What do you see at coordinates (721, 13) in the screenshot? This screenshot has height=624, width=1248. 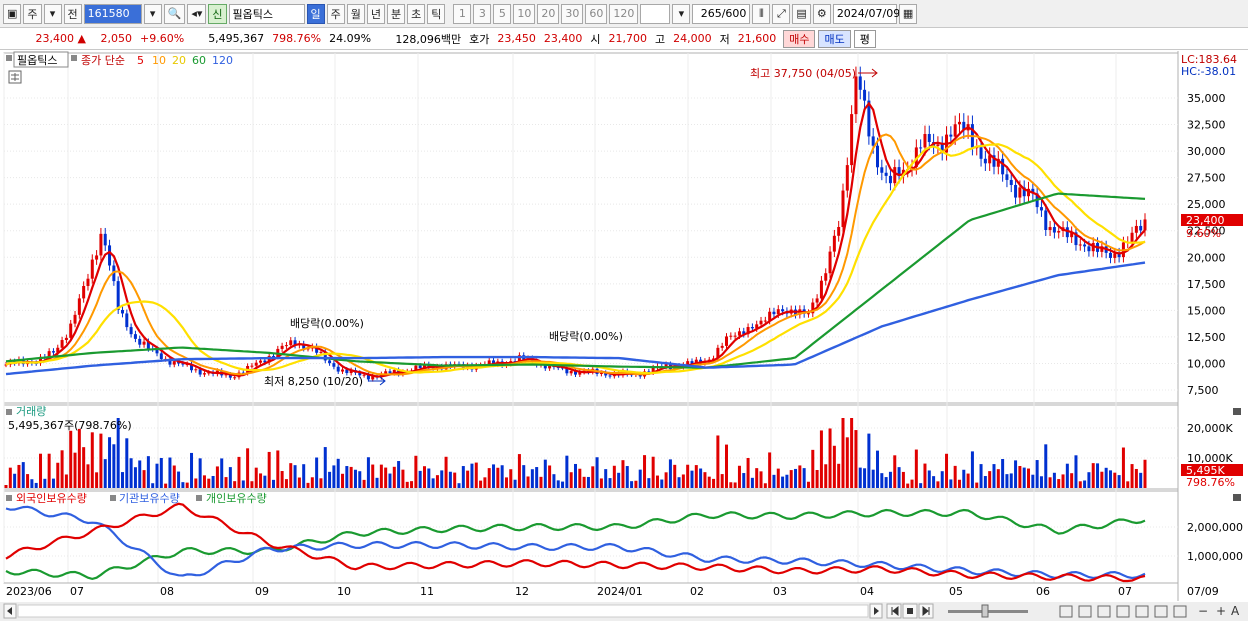 I see `count-input: 265/600` at bounding box center [721, 13].